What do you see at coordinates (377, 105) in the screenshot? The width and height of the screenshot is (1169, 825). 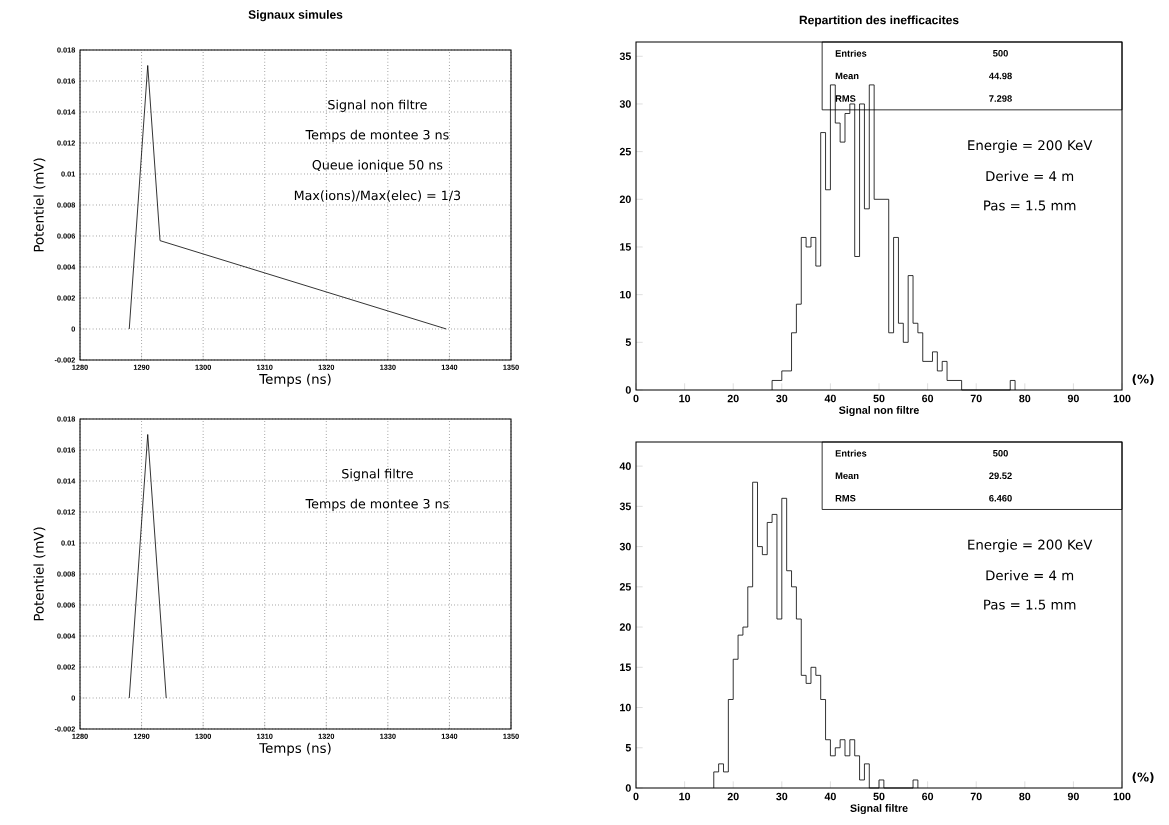 I see `annotation: Signal non filtre` at bounding box center [377, 105].